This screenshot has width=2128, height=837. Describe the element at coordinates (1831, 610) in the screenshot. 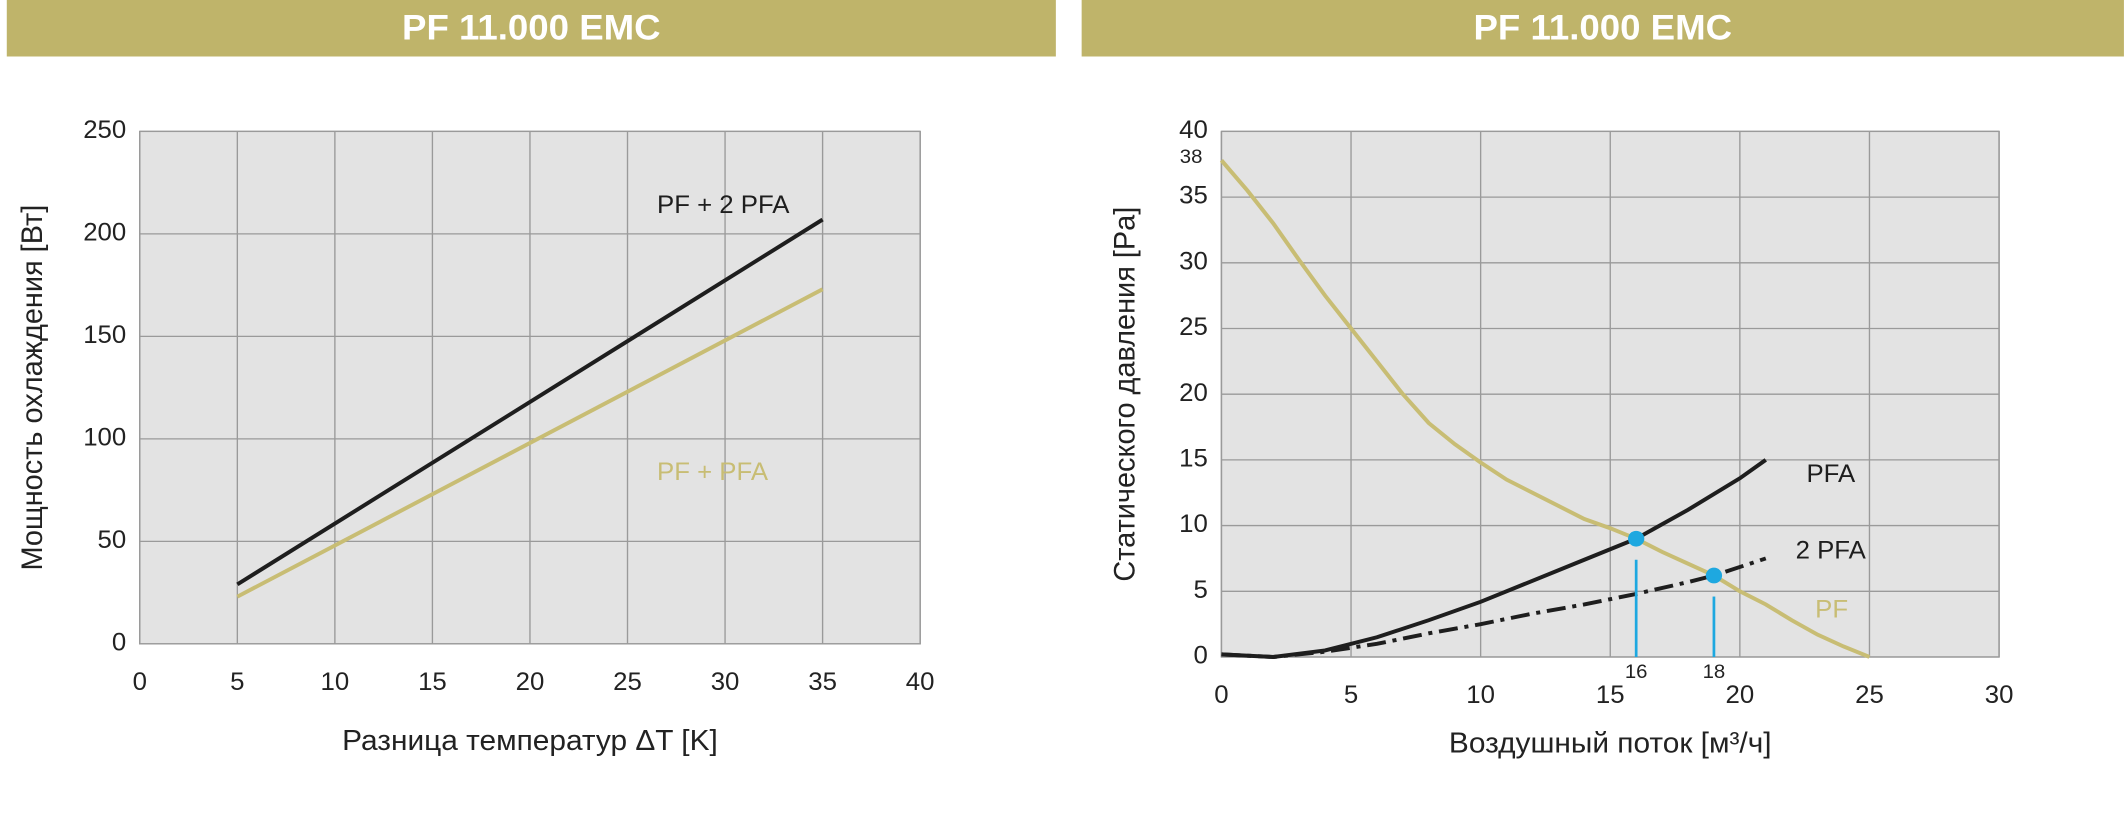

I see `series-label: PF` at that location.